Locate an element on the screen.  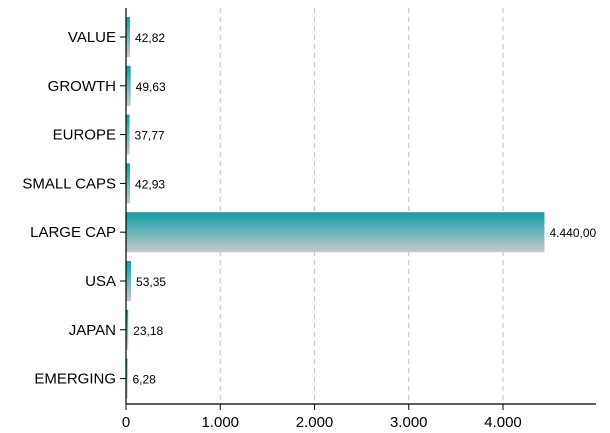
value-label: 53,35 is located at coordinates (151, 282).